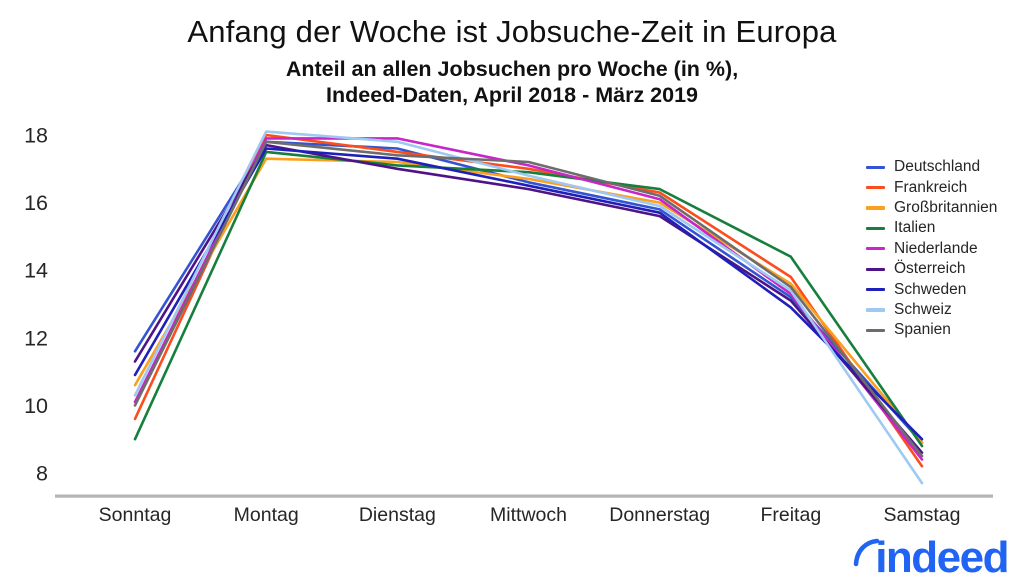 This screenshot has width=1024, height=582. I want to click on legend-item-schweiz: Schweiz, so click(931, 310).